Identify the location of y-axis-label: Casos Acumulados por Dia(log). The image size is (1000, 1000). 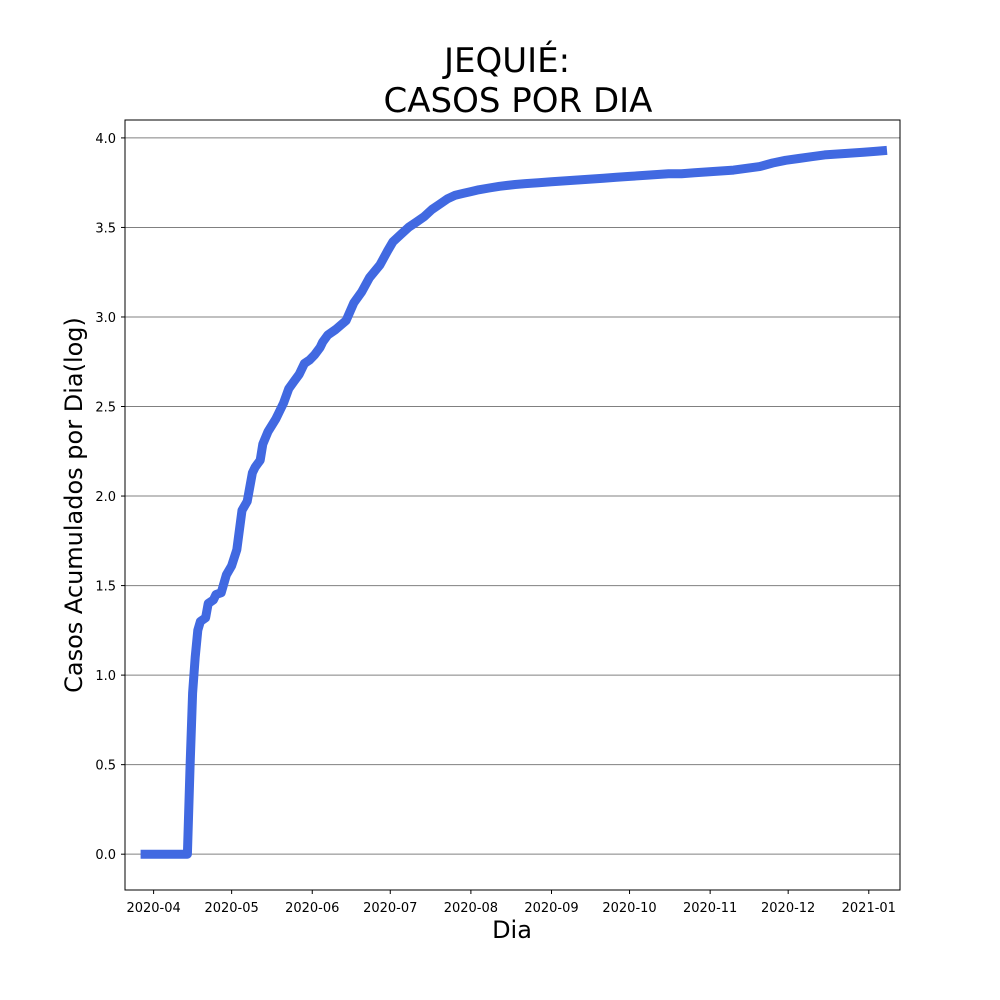
(74, 505).